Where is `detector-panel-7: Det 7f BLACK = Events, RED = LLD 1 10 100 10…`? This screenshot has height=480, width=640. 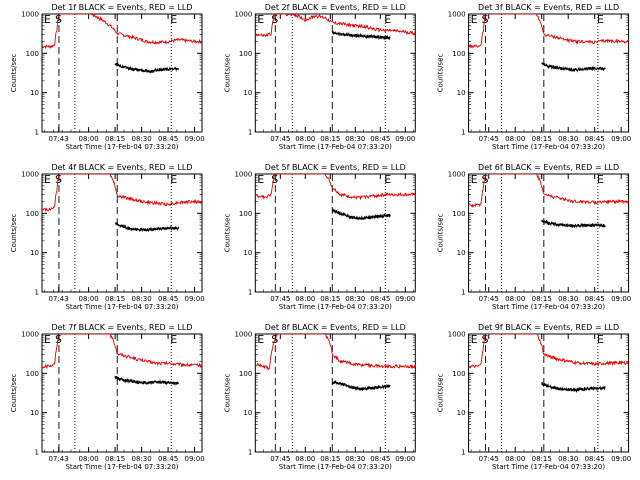
detector-panel-7: Det 7f BLACK = Events, RED = LLD 1 10 100 10… is located at coordinates (107, 397).